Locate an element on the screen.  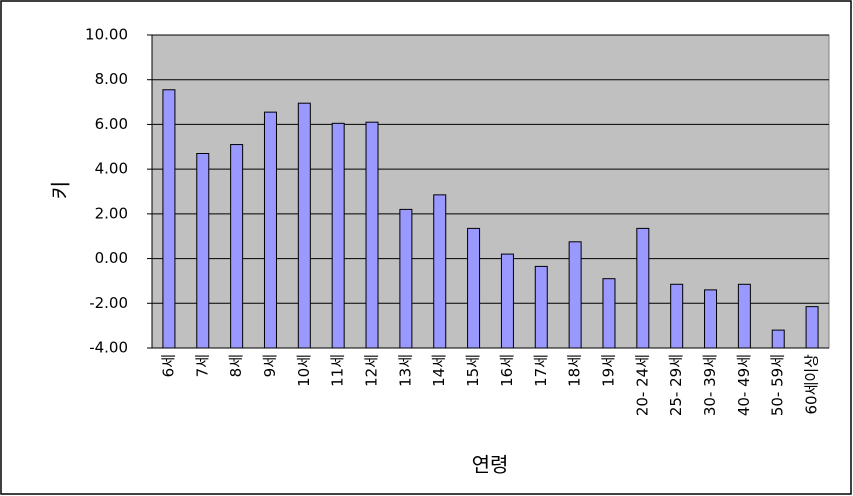
x-tick-label: 10세 is located at coordinates (304, 370).